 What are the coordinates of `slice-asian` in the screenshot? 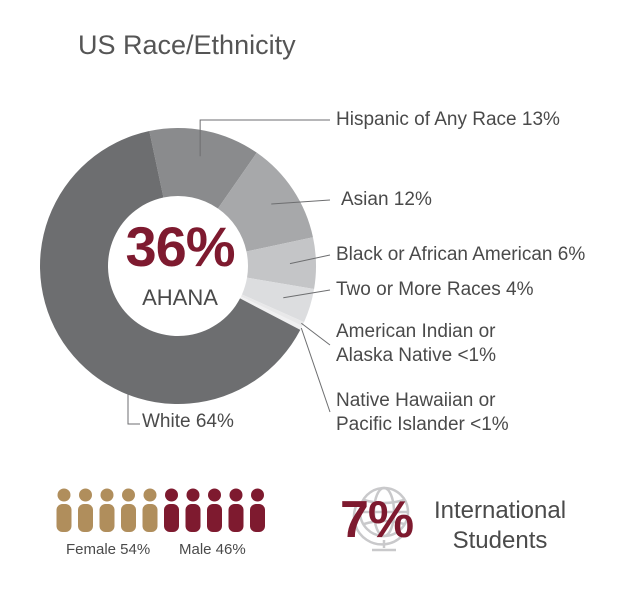 It's located at (265, 202).